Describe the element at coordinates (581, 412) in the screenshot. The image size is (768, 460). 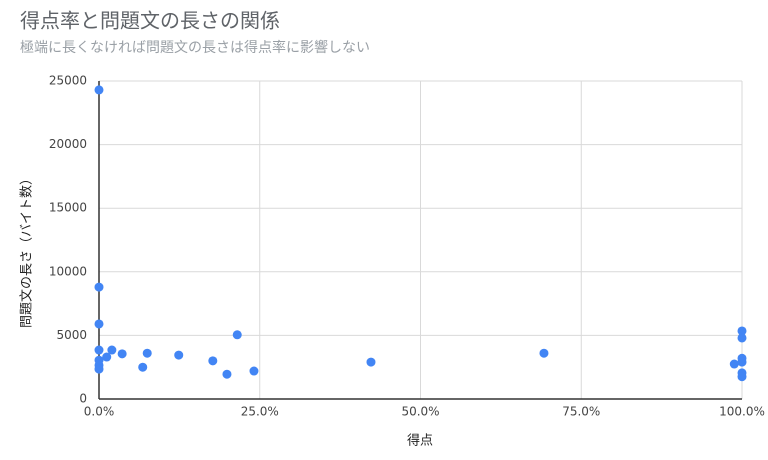
I see `x-tick-label: 75.0%` at that location.